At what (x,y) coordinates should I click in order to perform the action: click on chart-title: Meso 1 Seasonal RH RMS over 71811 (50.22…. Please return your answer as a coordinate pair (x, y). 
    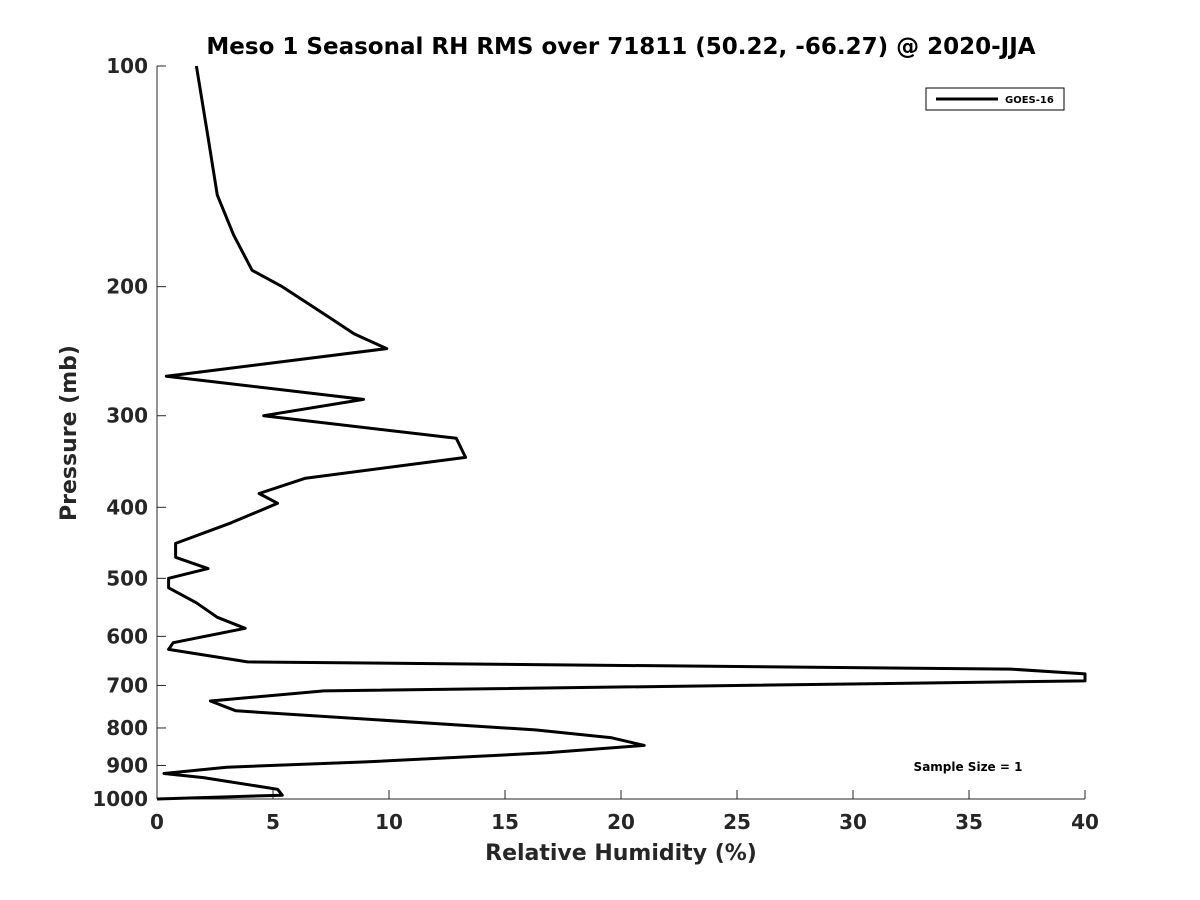
    Looking at the image, I should click on (620, 47).